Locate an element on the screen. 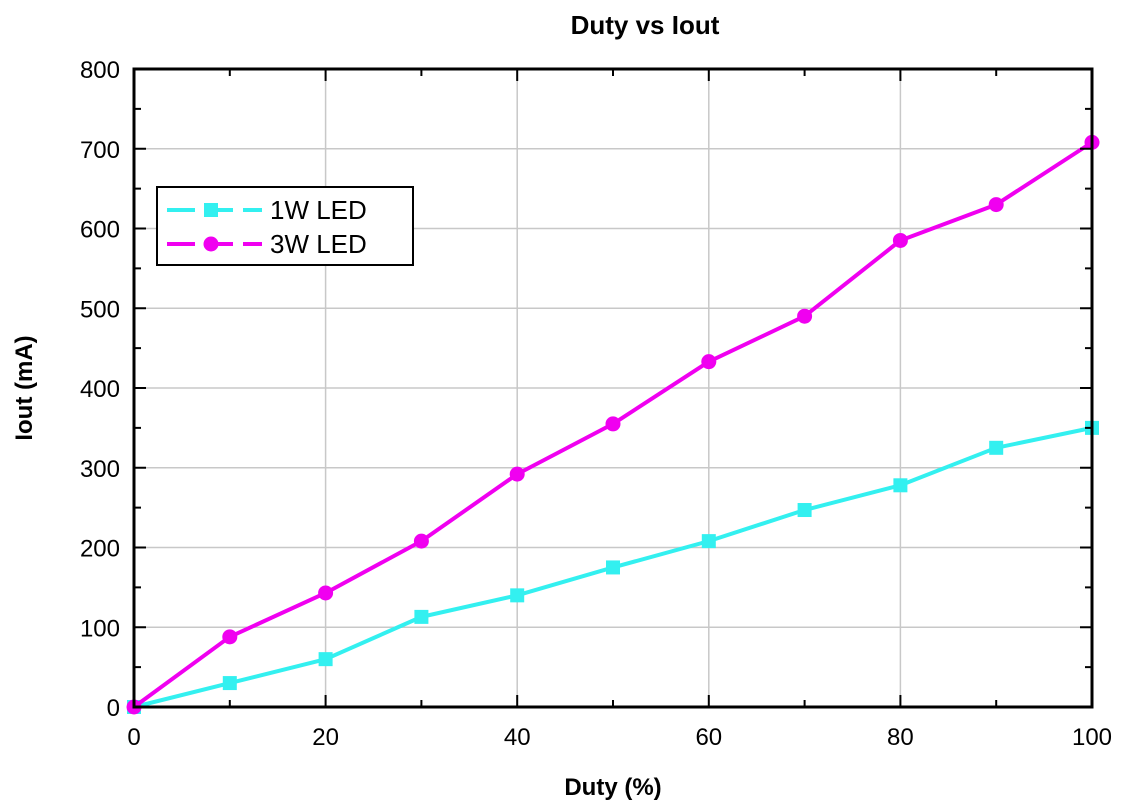 The height and width of the screenshot is (809, 1126). y-tick-label: 100 is located at coordinates (100, 628).